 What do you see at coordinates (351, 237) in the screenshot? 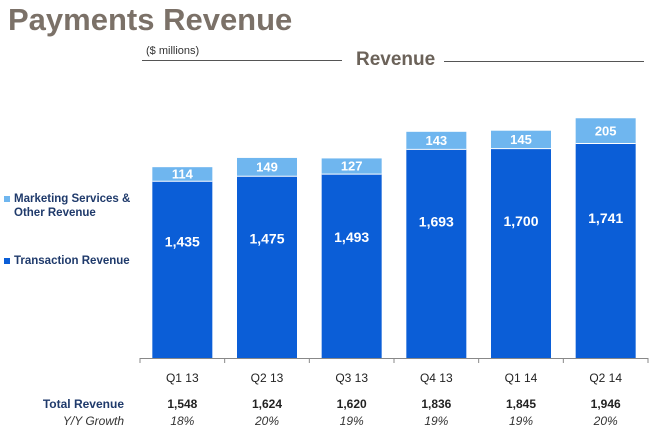
I see `data-label-transaction: 1,493` at bounding box center [351, 237].